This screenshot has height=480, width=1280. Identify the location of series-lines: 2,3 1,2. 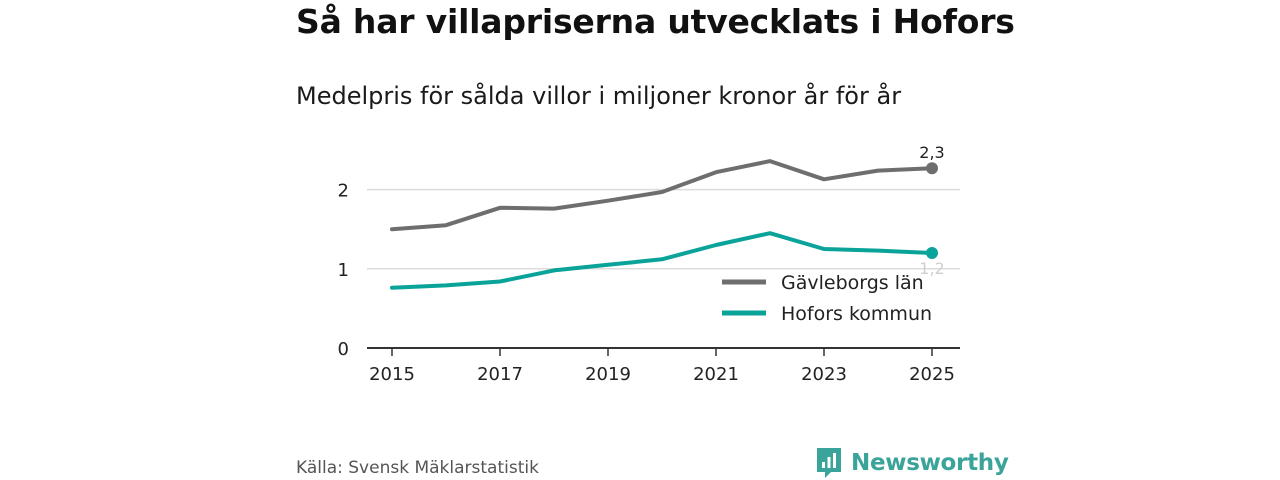
(667, 216).